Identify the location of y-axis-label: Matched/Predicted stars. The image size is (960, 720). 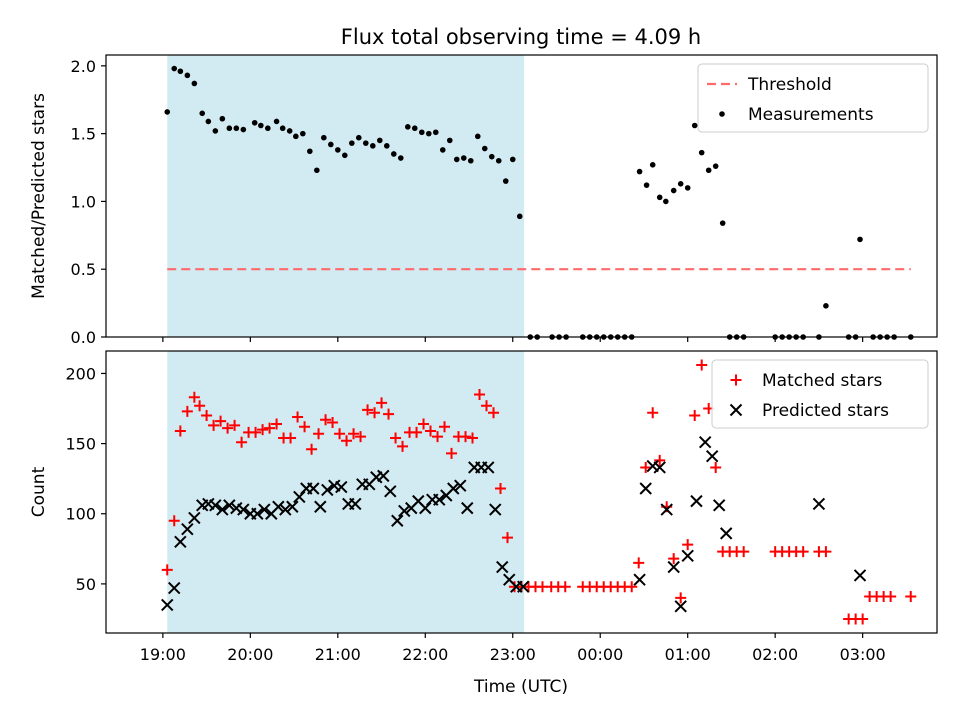
(39, 196).